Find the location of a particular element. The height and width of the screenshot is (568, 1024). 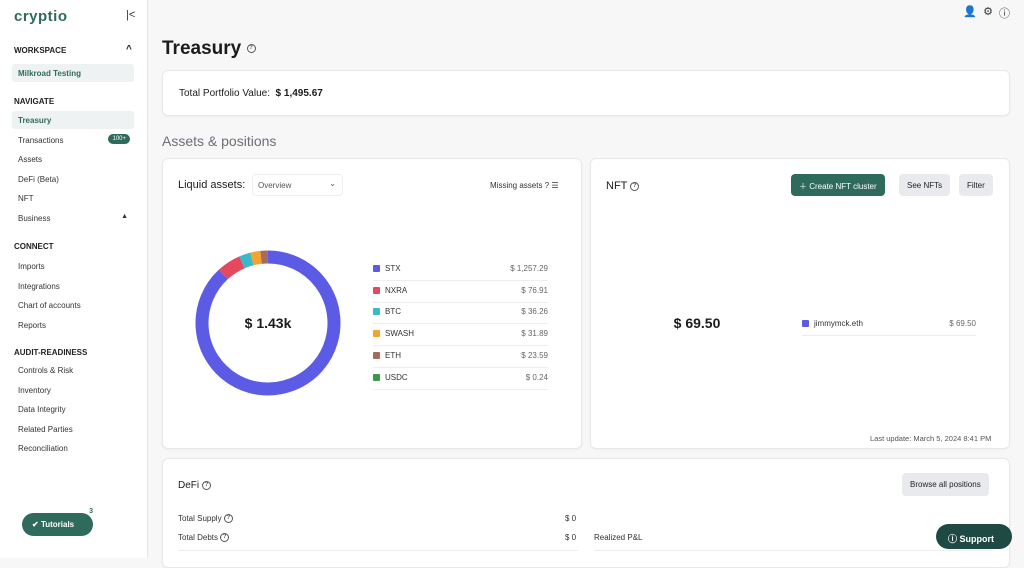

last-update: Last update: March 5, 2024 8:41 PM is located at coordinates (930, 438).